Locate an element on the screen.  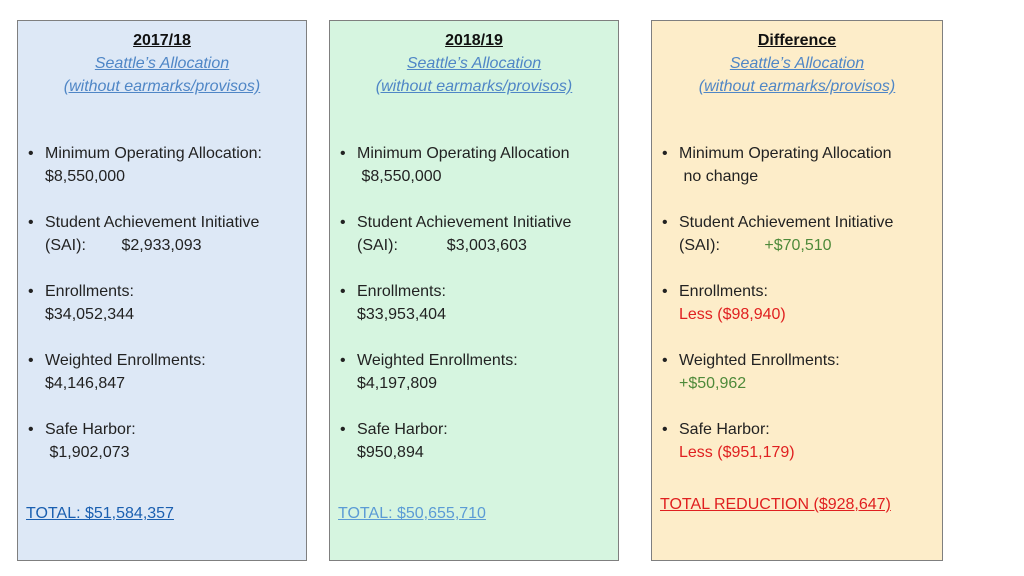
list-item: • Safe Harbor: Less ($951,179) is located at coordinates (799, 441).